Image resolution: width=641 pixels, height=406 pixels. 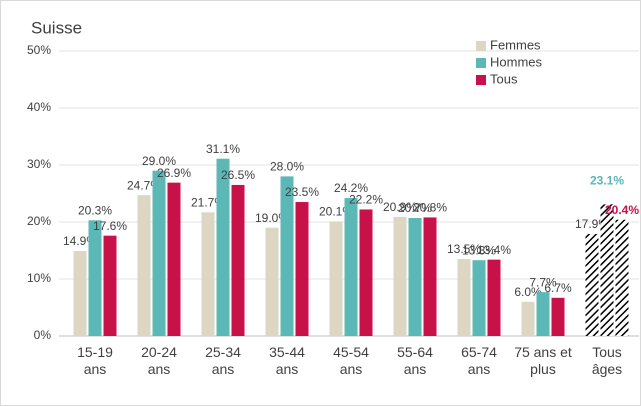 What do you see at coordinates (400, 207) in the screenshot?
I see `value-label: 20.9%` at bounding box center [400, 207].